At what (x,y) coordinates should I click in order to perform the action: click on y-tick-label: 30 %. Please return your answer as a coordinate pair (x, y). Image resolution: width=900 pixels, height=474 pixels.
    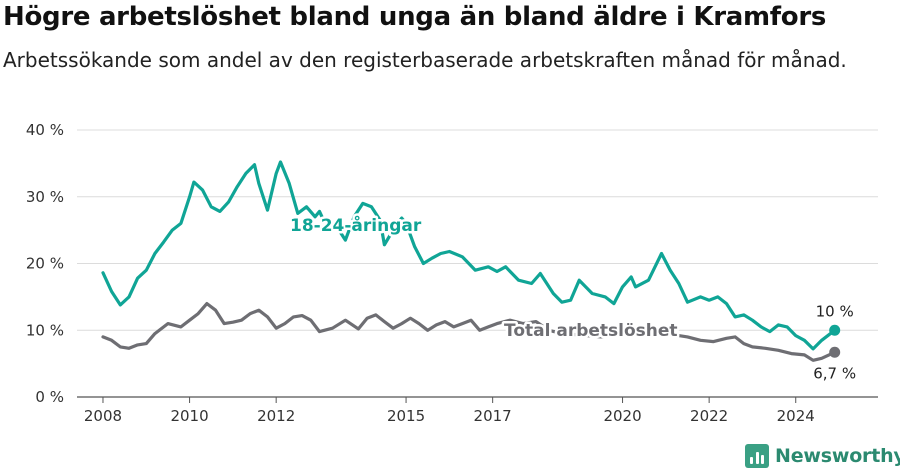
    Looking at the image, I should click on (45, 197).